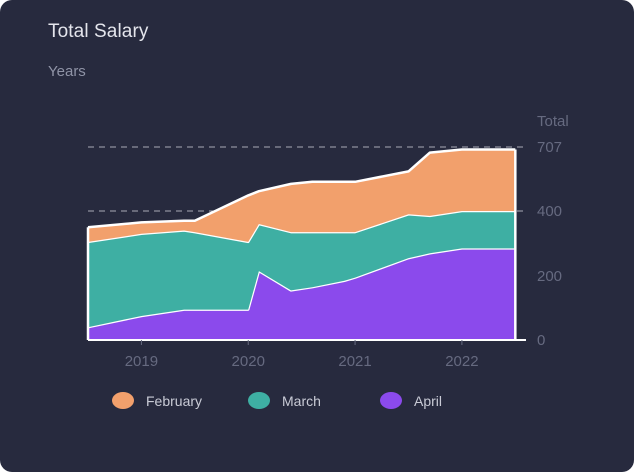 This screenshot has height=472, width=634. Describe the element at coordinates (302, 294) in the screenshot. I see `area-april` at that location.